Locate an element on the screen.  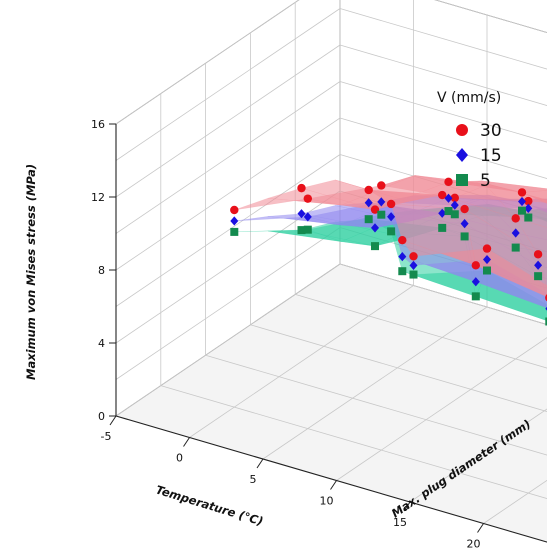
legend-marker-diamond is located at coordinates (462, 155).